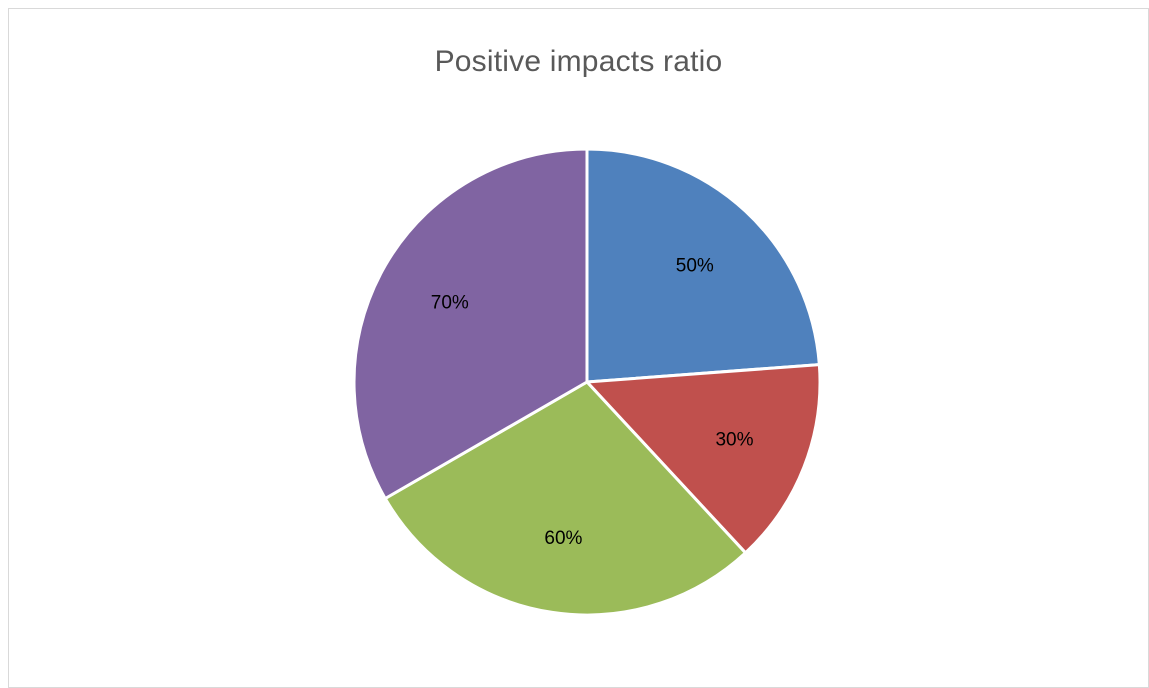 This screenshot has width=1149, height=688. I want to click on data-label-3: 60%, so click(563, 538).